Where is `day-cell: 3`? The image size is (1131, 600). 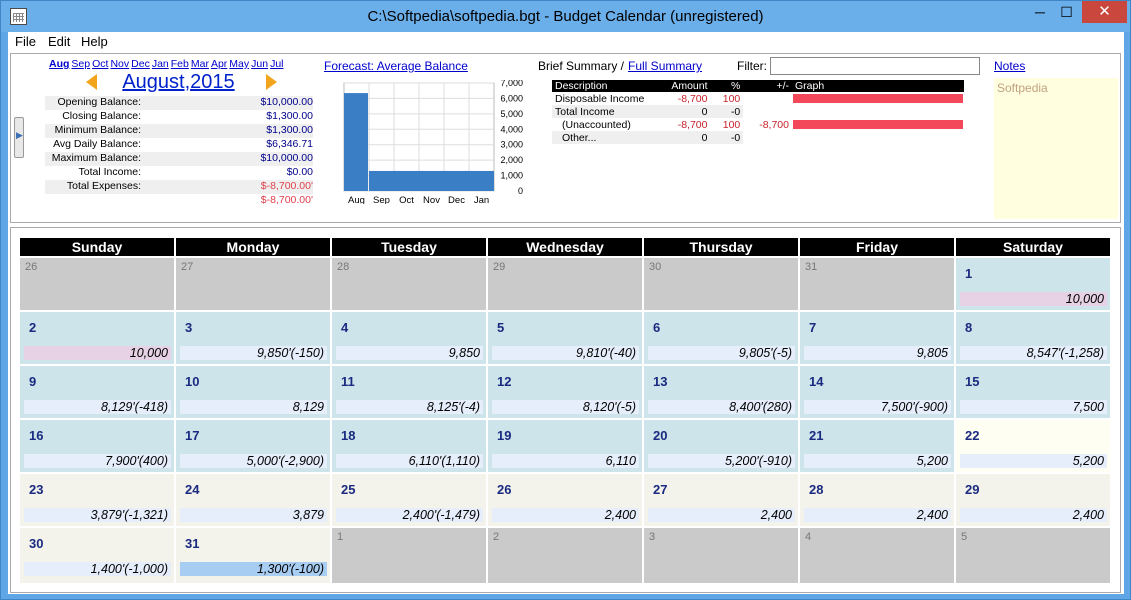
day-cell: 3 is located at coordinates (721, 555).